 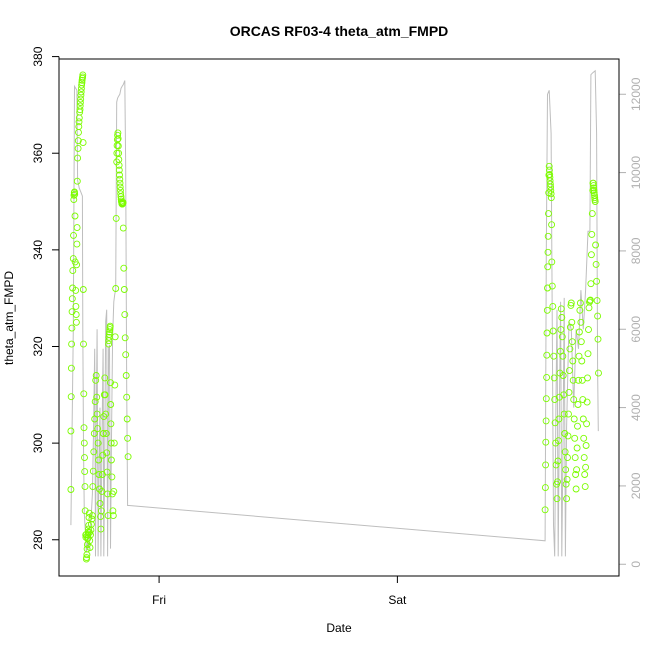 I want to click on y-tick-label: 380, so click(x=38, y=56).